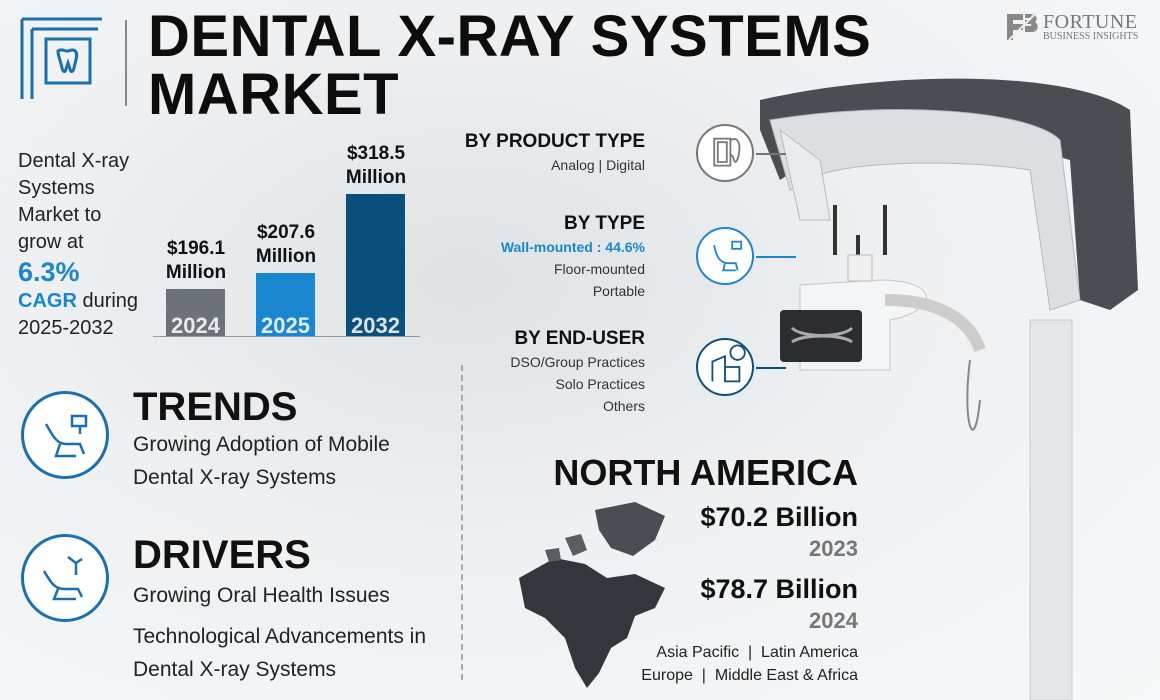  Describe the element at coordinates (62, 59) in the screenshot. I see `xray-machine-icon` at that location.